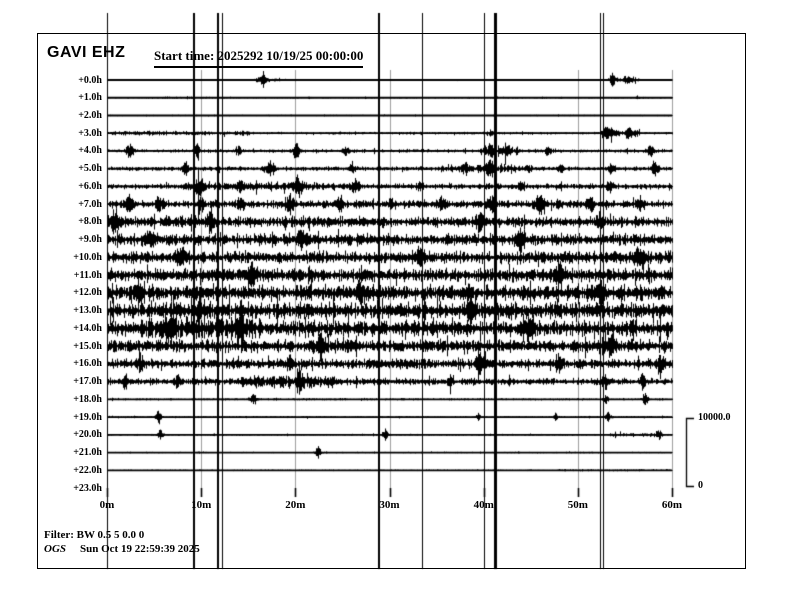  What do you see at coordinates (90, 222) in the screenshot?
I see `hour-label: +8.0h` at bounding box center [90, 222].